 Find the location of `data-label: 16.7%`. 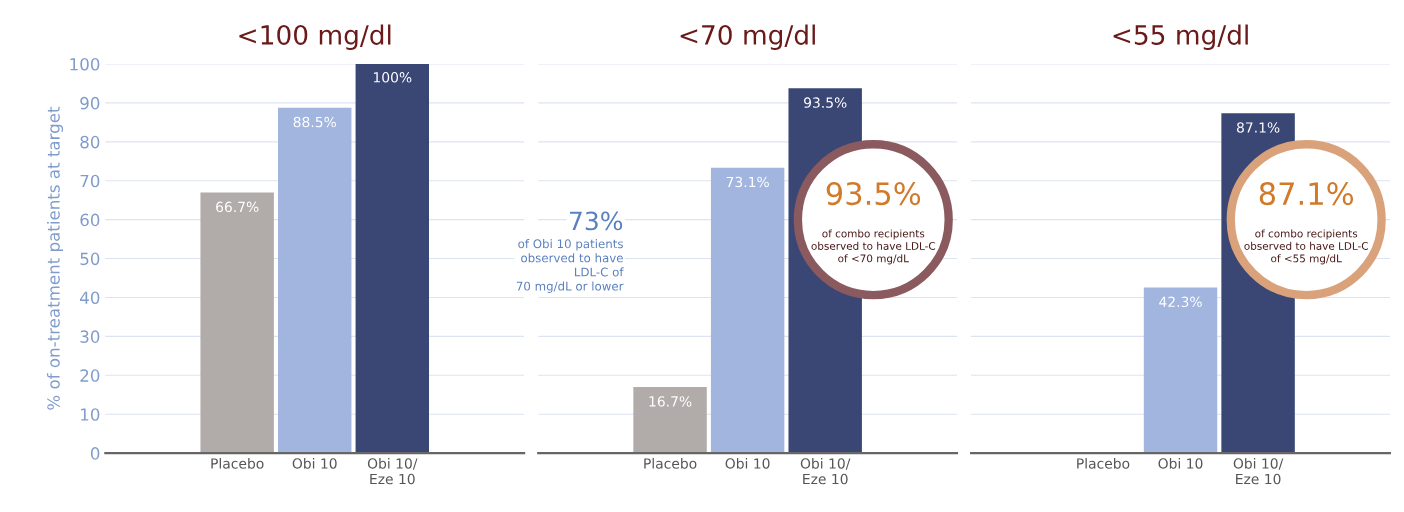

data-label: 16.7% is located at coordinates (670, 401).